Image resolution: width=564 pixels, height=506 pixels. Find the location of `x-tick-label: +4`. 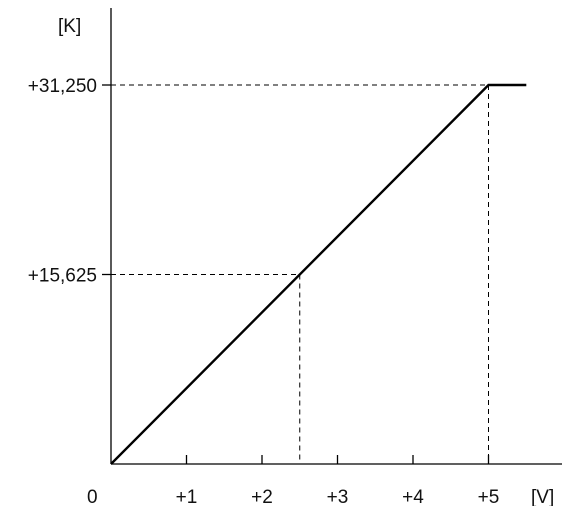

x-tick-label: +4 is located at coordinates (413, 496).